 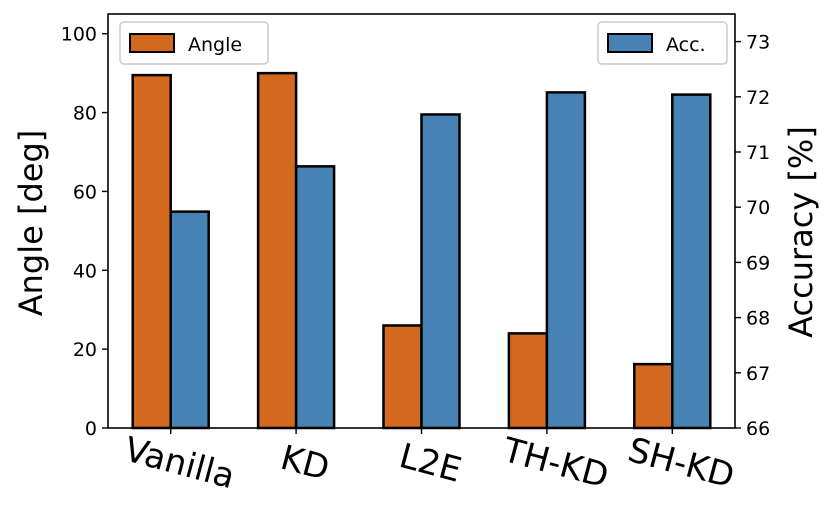 What do you see at coordinates (758, 319) in the screenshot?
I see `right-tick-label: 68` at bounding box center [758, 319].